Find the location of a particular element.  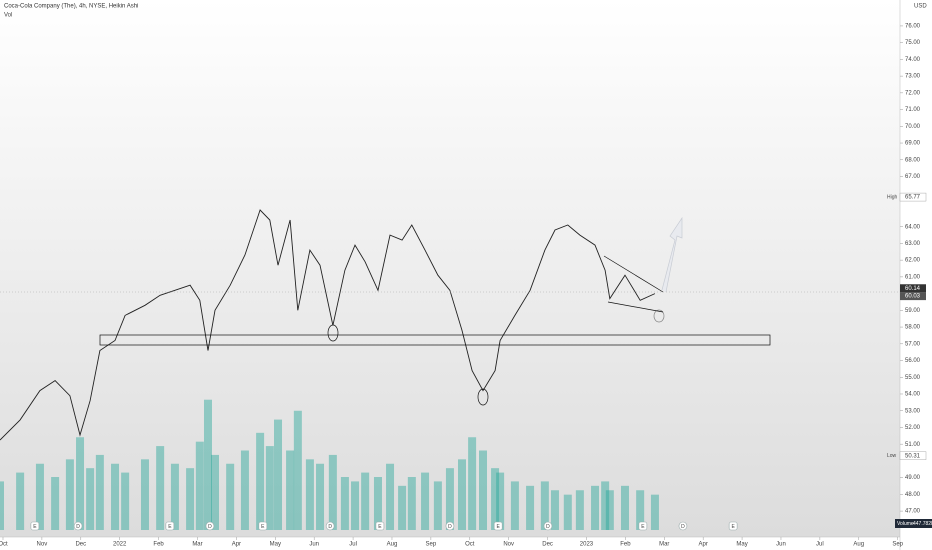

y-tick-label: 59.00 is located at coordinates (913, 311).